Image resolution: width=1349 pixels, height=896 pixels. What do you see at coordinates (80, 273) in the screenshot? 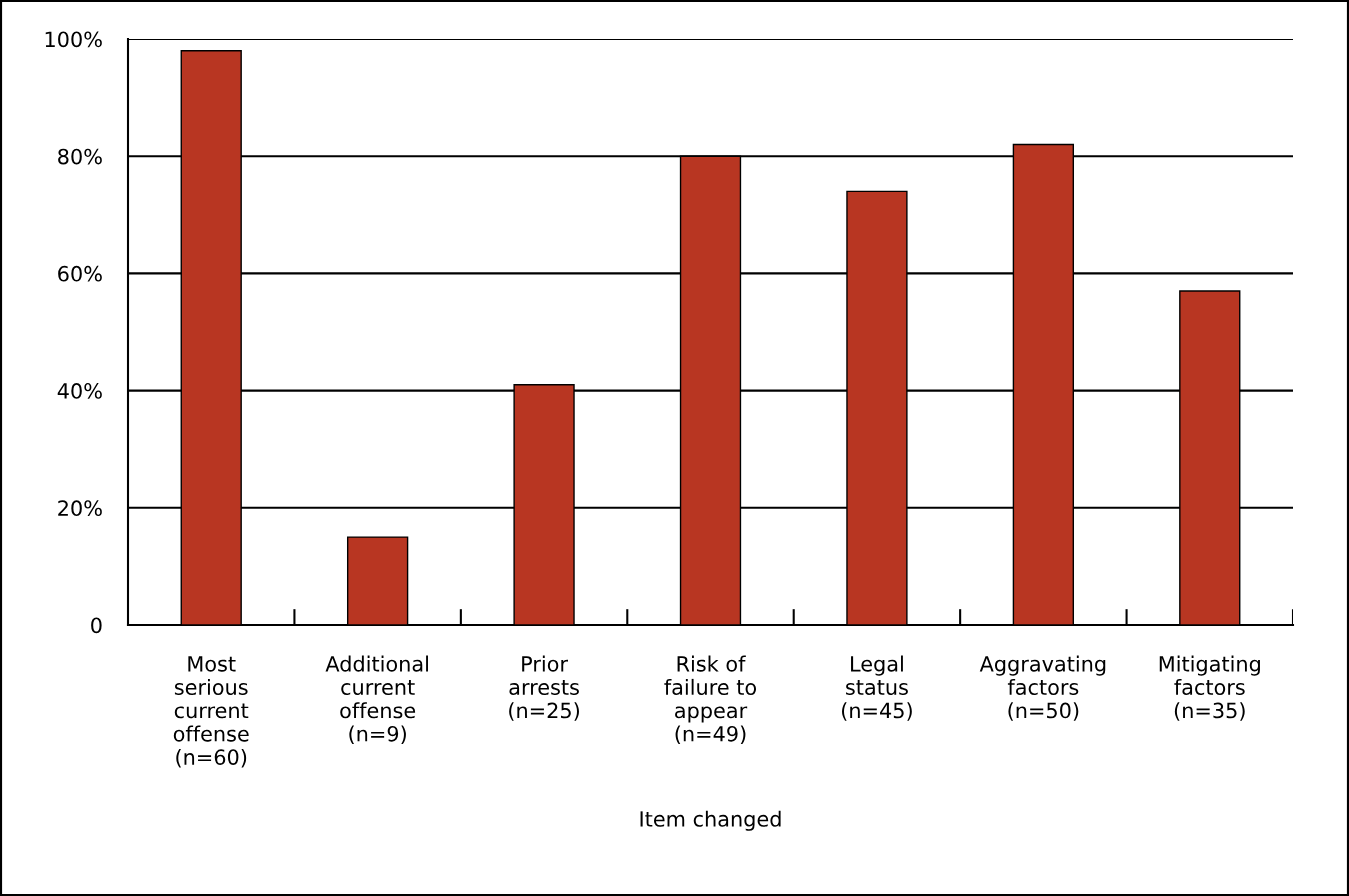
I see `y-tick-label: 60%` at bounding box center [80, 273].